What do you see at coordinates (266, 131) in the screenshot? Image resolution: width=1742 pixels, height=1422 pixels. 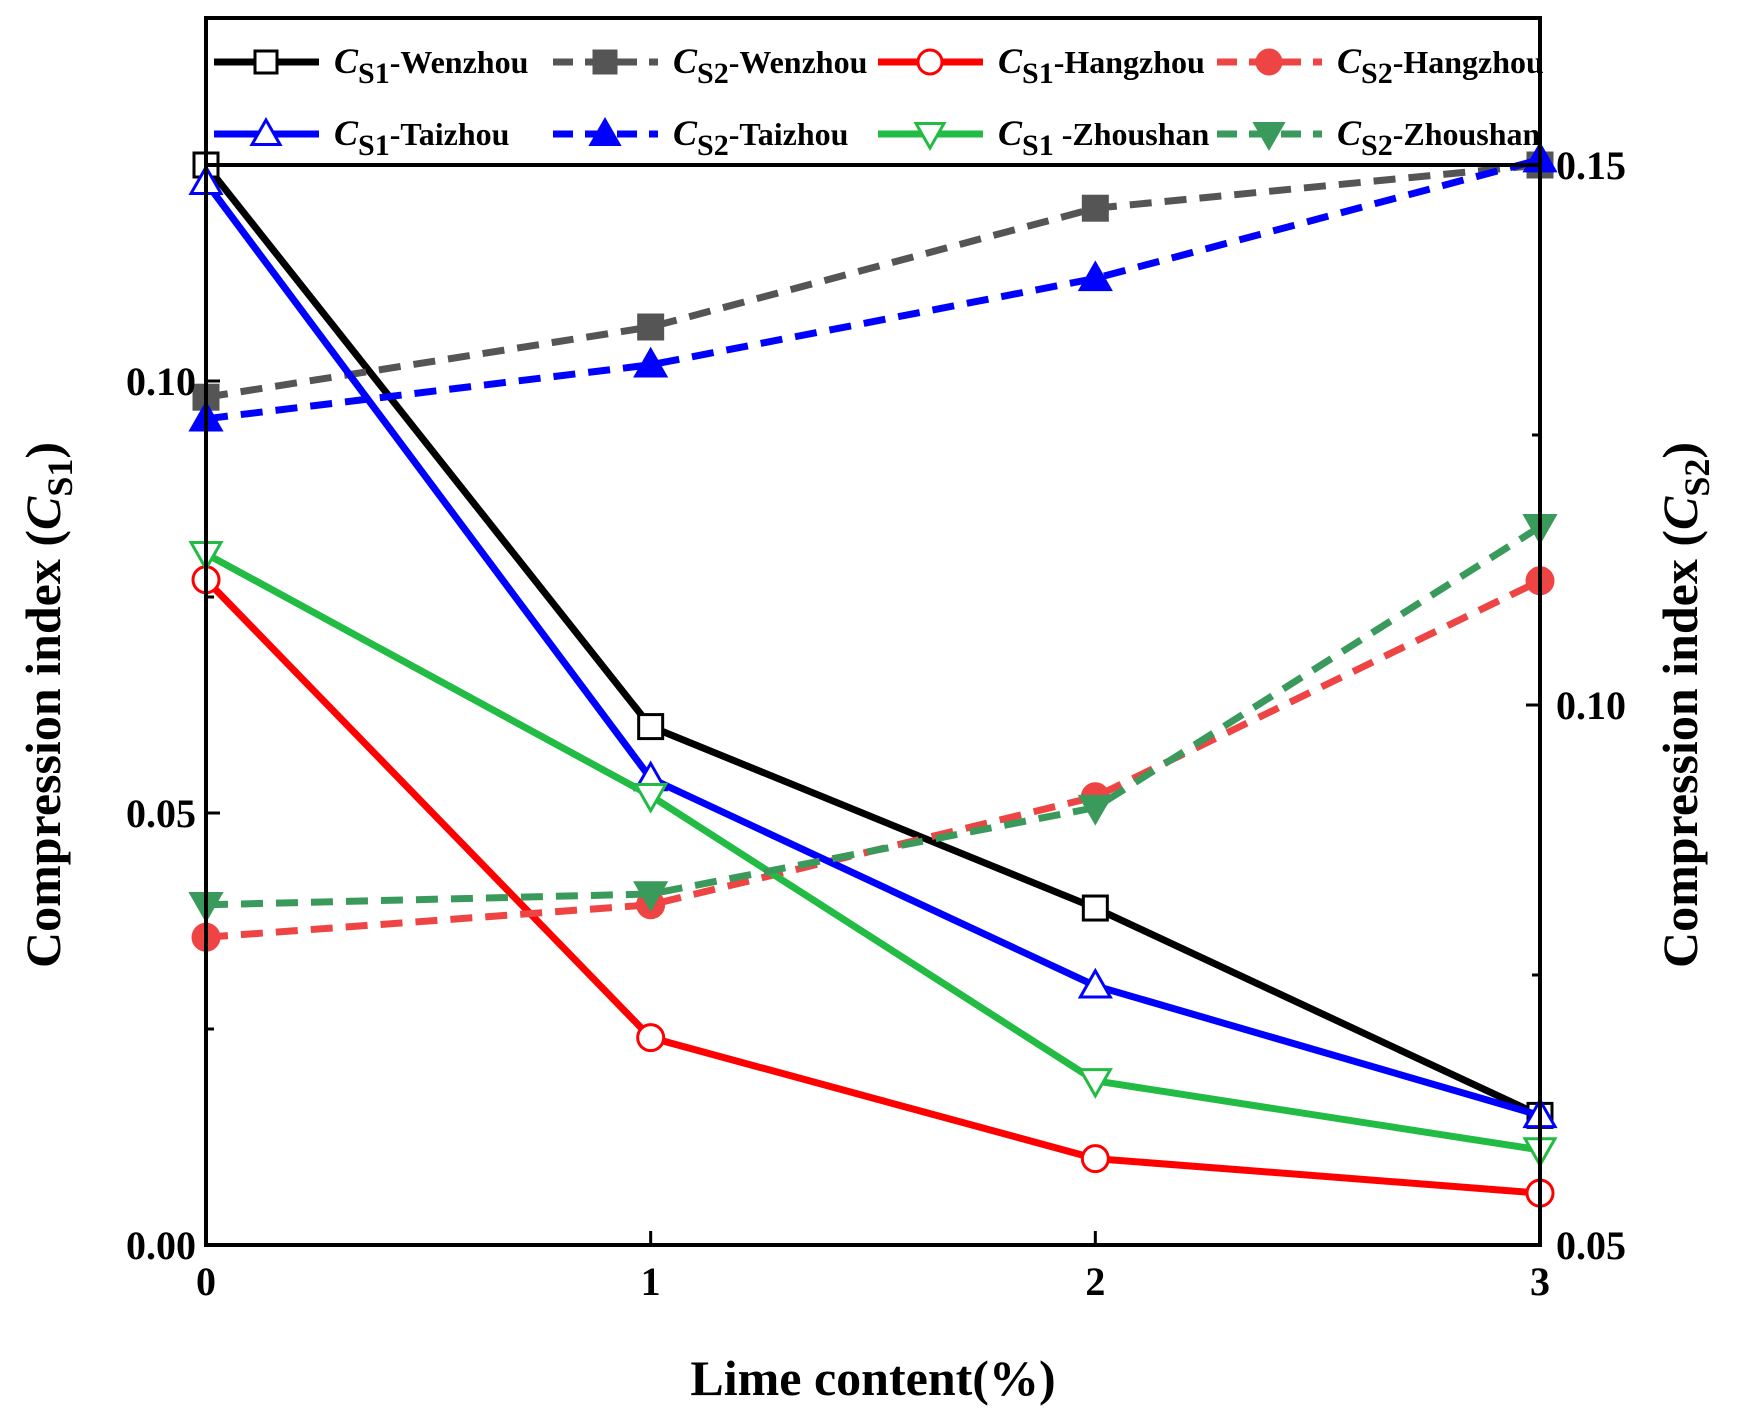 I see `legend-marker-cs1-taizhou` at bounding box center [266, 131].